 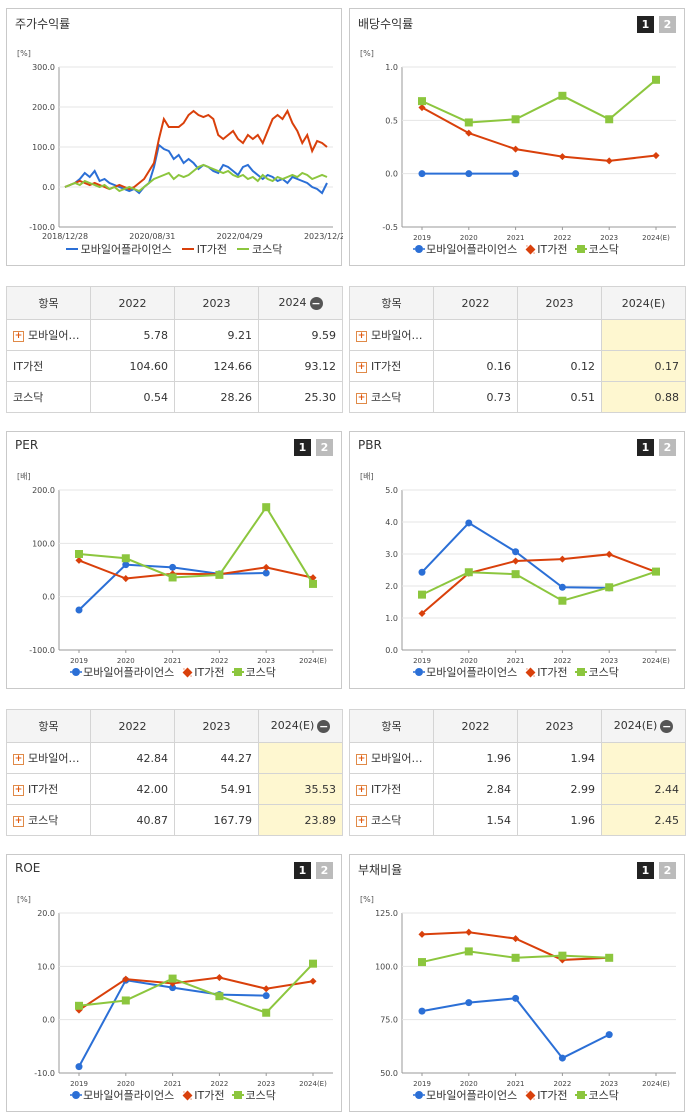 I want to click on legend-label: 모바일어플라이언스, so click(x=129, y=672).